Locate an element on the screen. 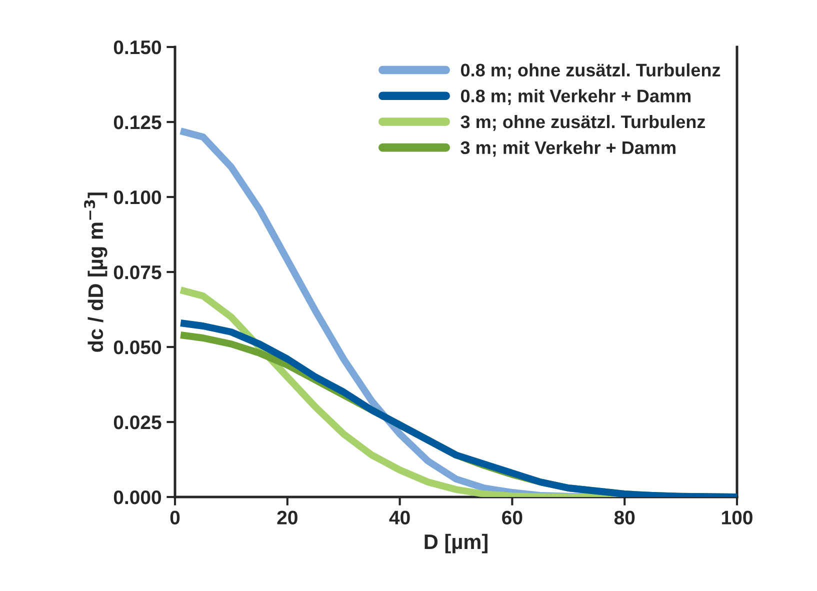  y-tick-label: 0.150 is located at coordinates (138, 47).